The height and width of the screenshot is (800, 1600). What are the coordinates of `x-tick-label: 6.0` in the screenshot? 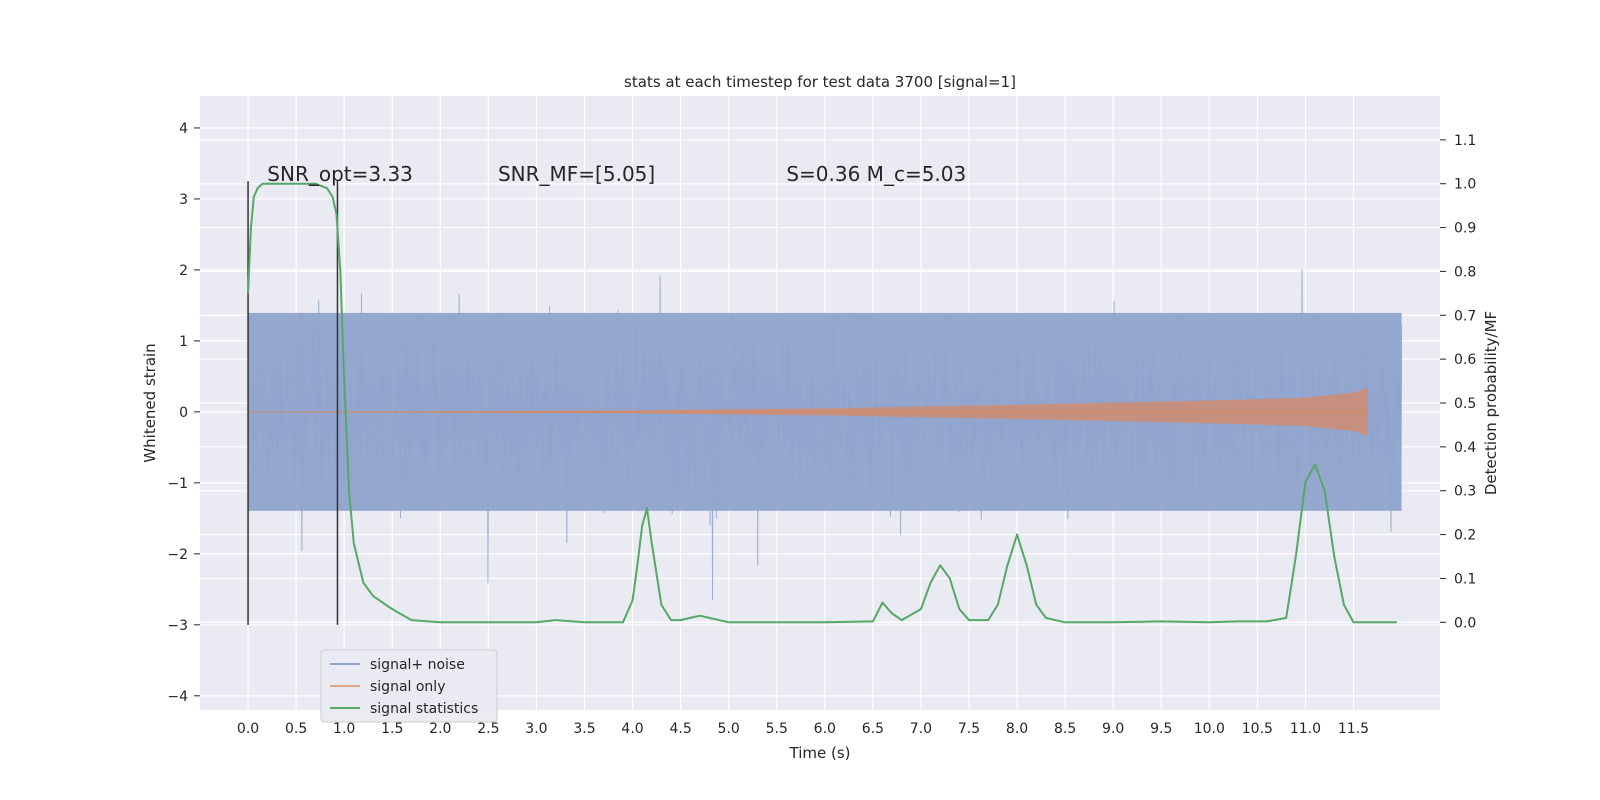 It's located at (825, 729).